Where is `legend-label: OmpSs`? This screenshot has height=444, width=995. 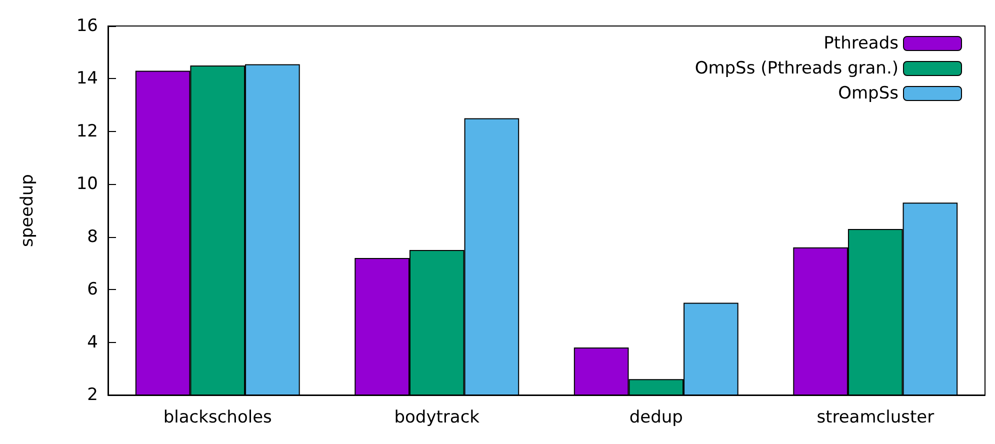
legend-label: OmpSs is located at coordinates (868, 94).